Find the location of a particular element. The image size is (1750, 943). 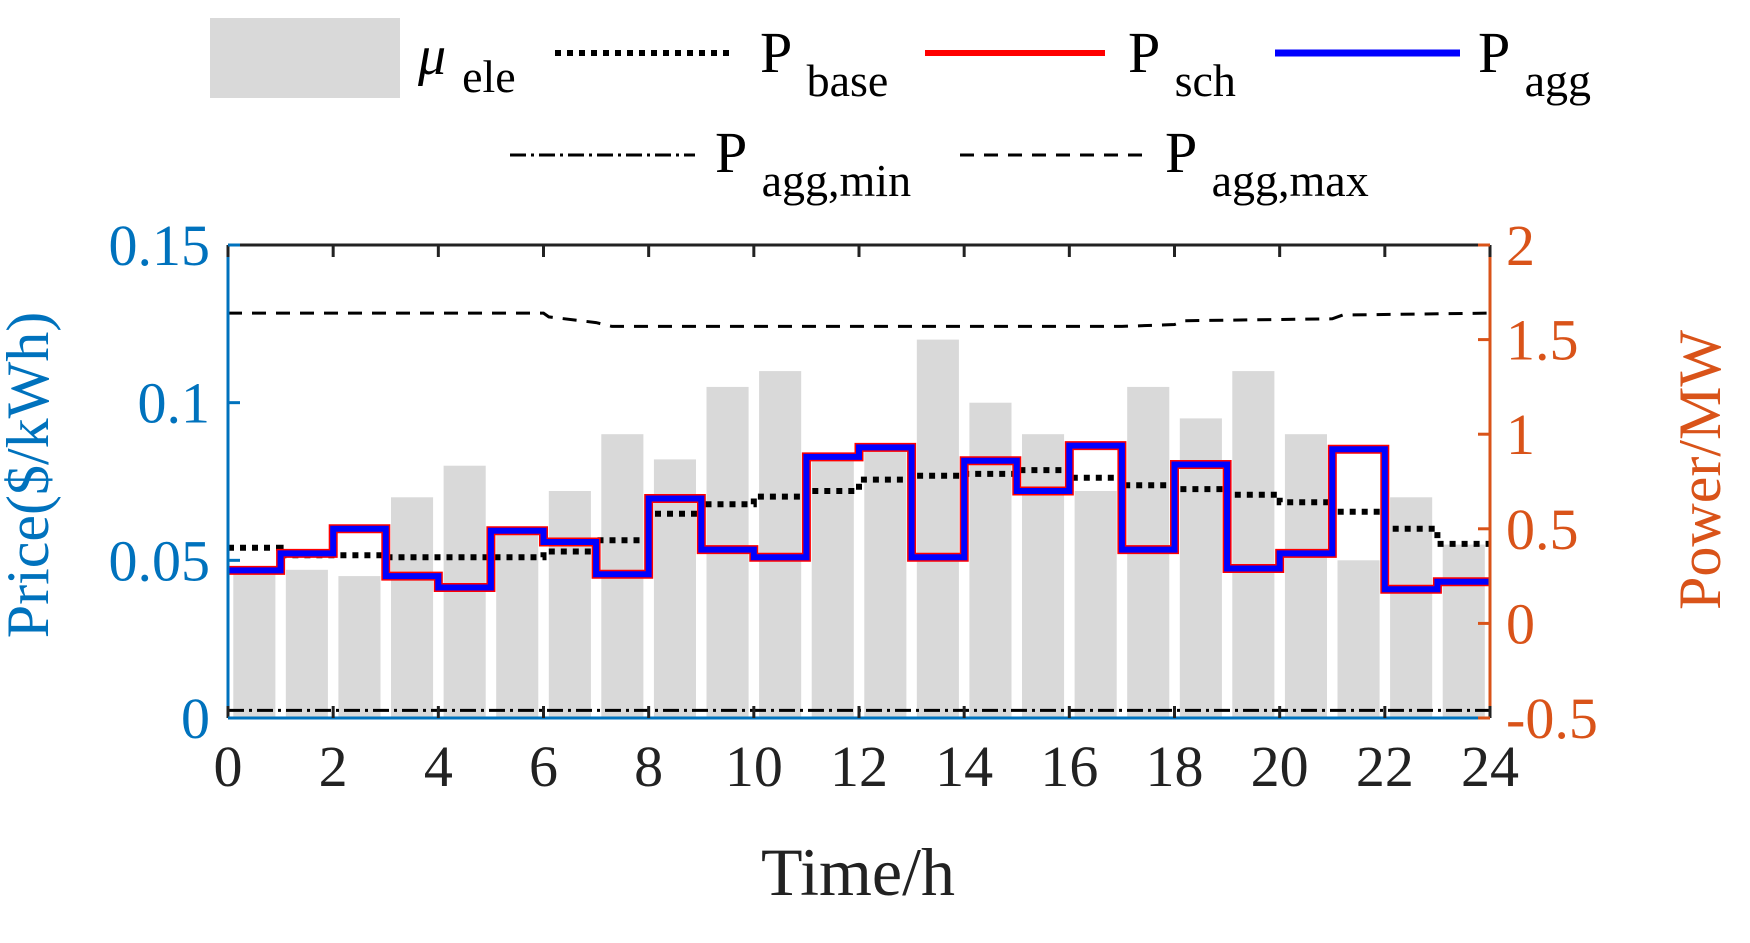

right-tick-label-2: 0.5 is located at coordinates (1542, 529).